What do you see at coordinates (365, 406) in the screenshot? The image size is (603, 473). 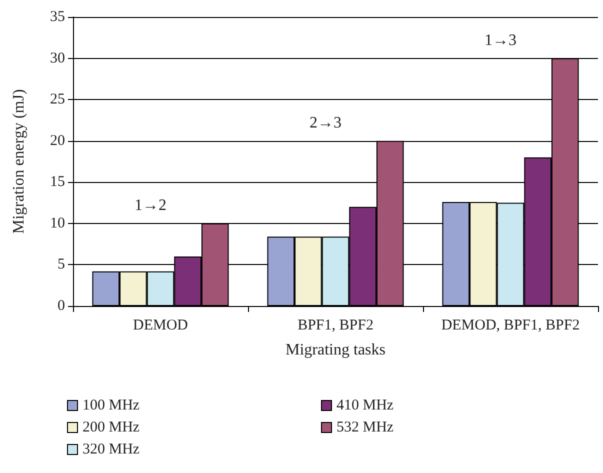 I see `legend-label: 410 MHz` at bounding box center [365, 406].